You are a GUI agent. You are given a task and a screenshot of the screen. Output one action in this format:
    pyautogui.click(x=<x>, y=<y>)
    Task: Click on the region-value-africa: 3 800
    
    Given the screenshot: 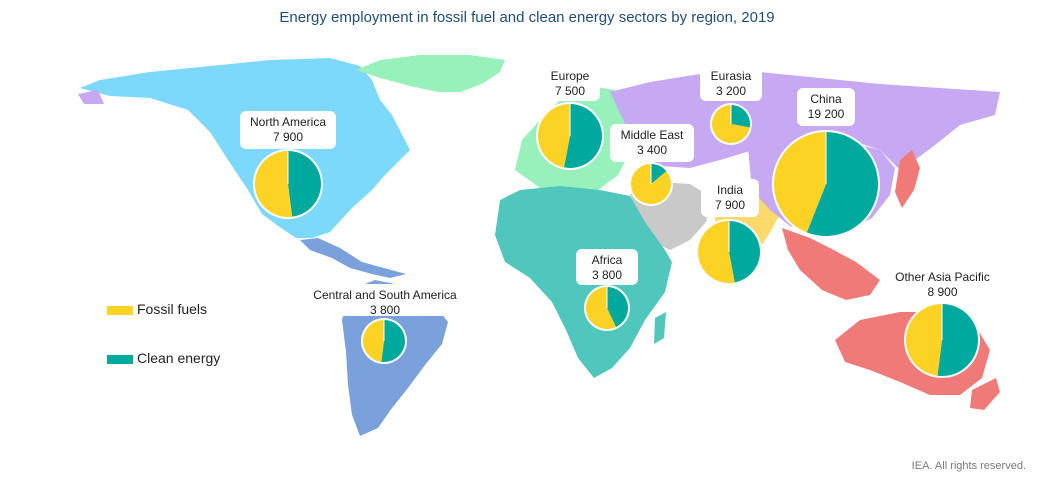 What is the action you would take?
    pyautogui.click(x=607, y=275)
    